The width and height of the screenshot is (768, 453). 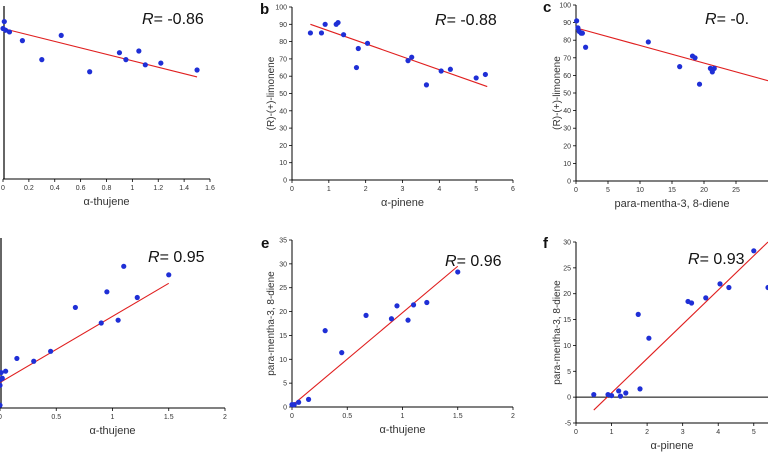 What do you see at coordinates (55, 188) in the screenshot?
I see `x-tick-label: 0.4` at bounding box center [55, 188].